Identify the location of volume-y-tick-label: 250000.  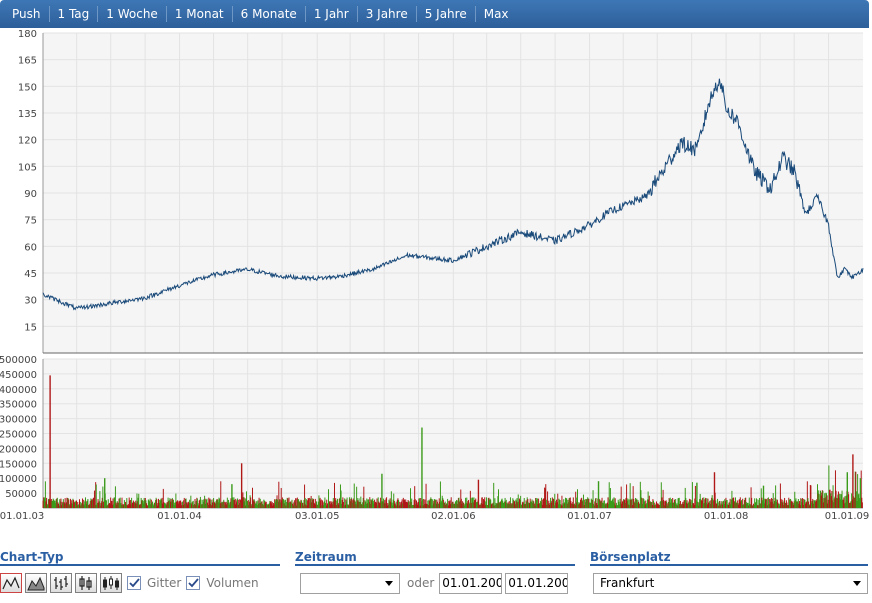
(18, 435).